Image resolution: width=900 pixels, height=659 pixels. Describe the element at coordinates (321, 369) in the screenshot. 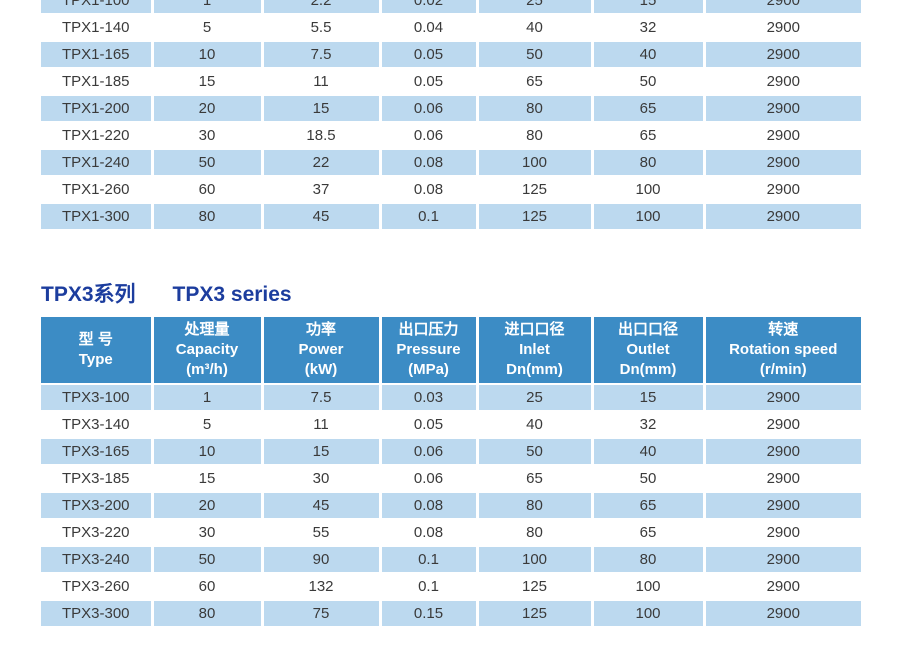

I see `header-line: (kW)` at that location.